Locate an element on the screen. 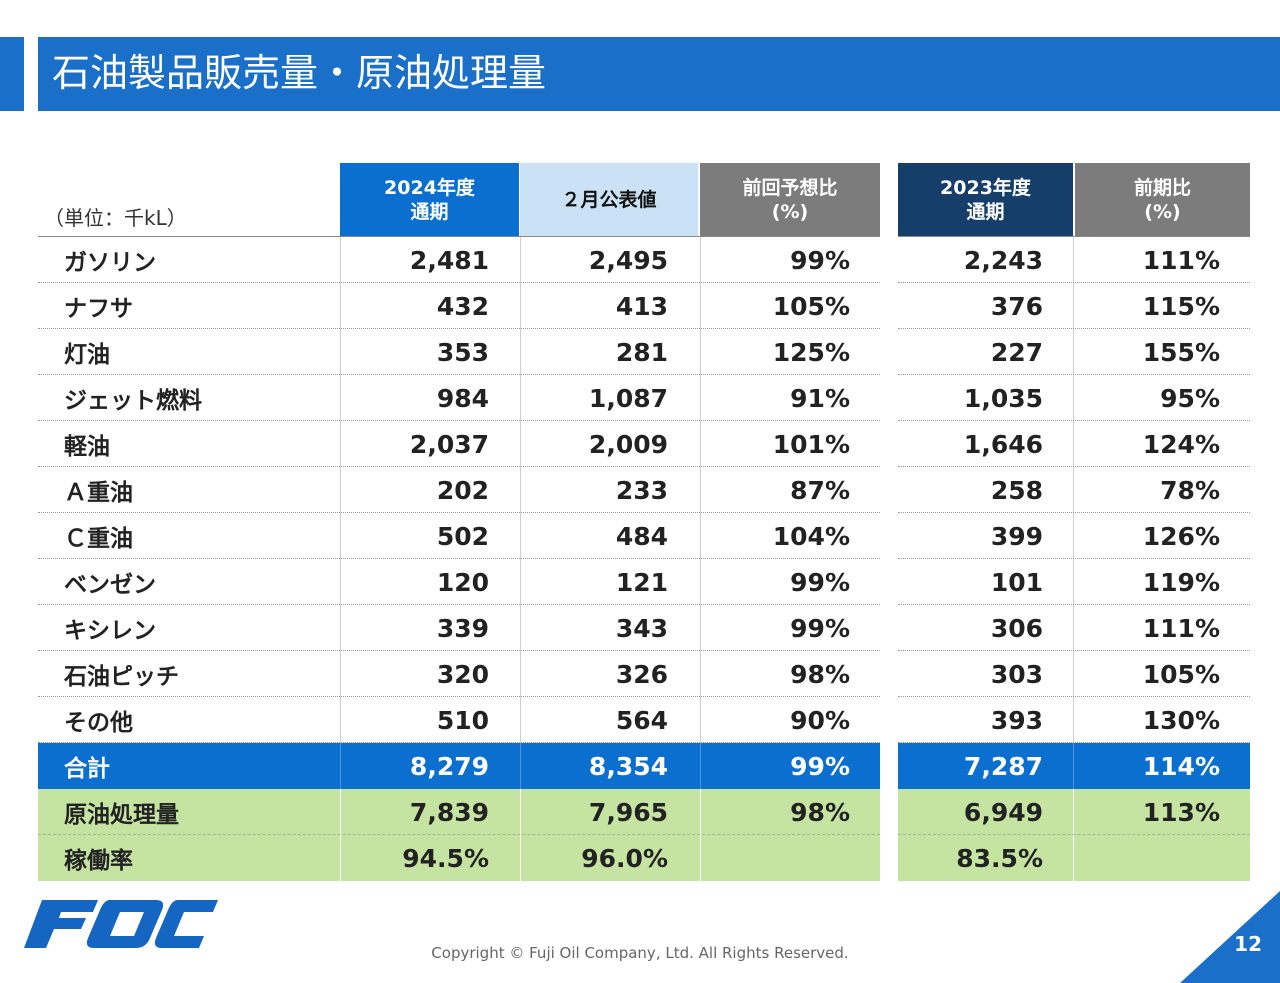 This screenshot has height=983, width=1280. header-underline-left is located at coordinates (459, 236).